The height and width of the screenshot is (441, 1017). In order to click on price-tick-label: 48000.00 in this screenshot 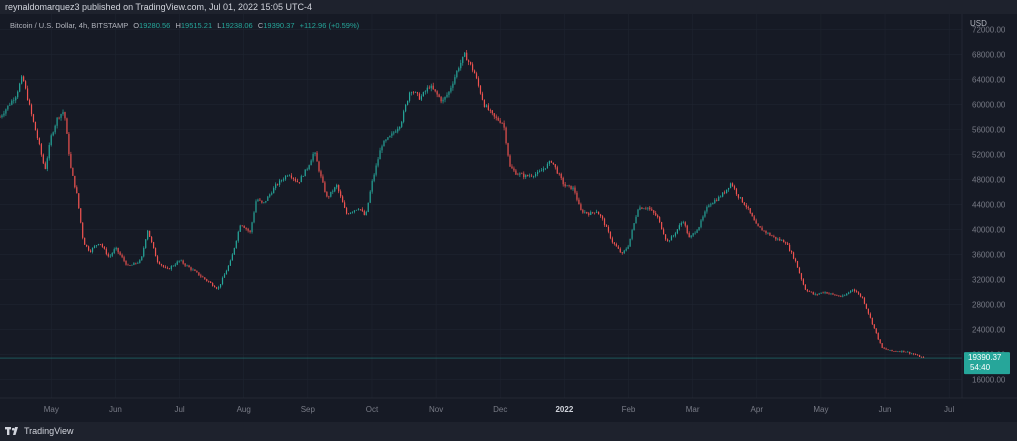, I will do `click(989, 179)`.